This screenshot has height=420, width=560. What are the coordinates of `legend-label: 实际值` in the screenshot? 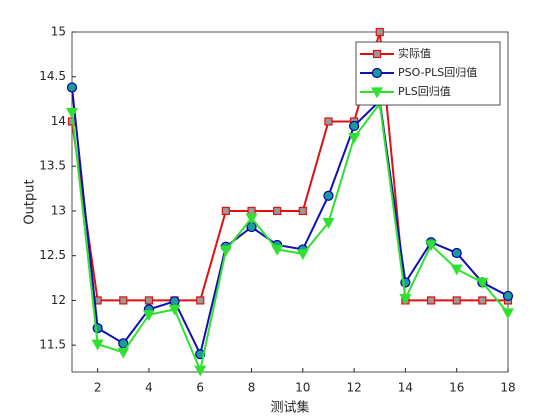 It's located at (414, 53).